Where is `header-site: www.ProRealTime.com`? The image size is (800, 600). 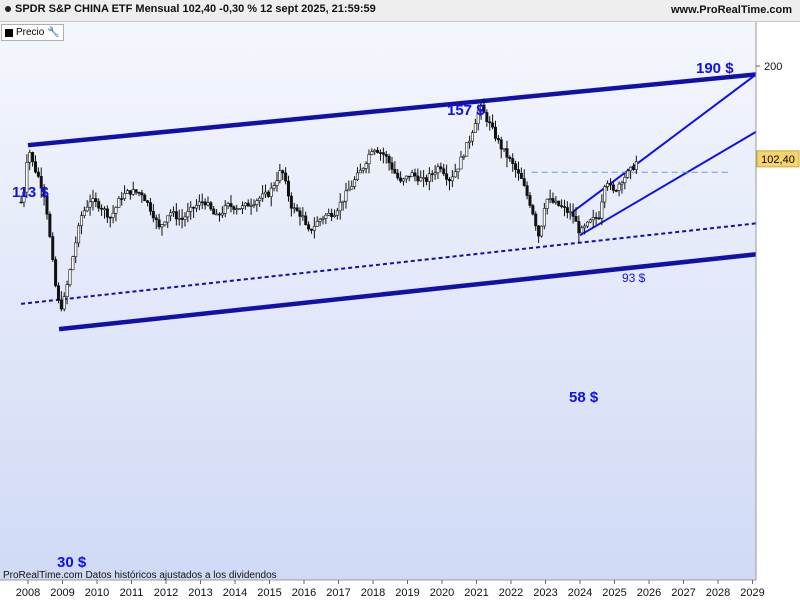
header-site: www.ProRealTime.com is located at coordinates (731, 10).